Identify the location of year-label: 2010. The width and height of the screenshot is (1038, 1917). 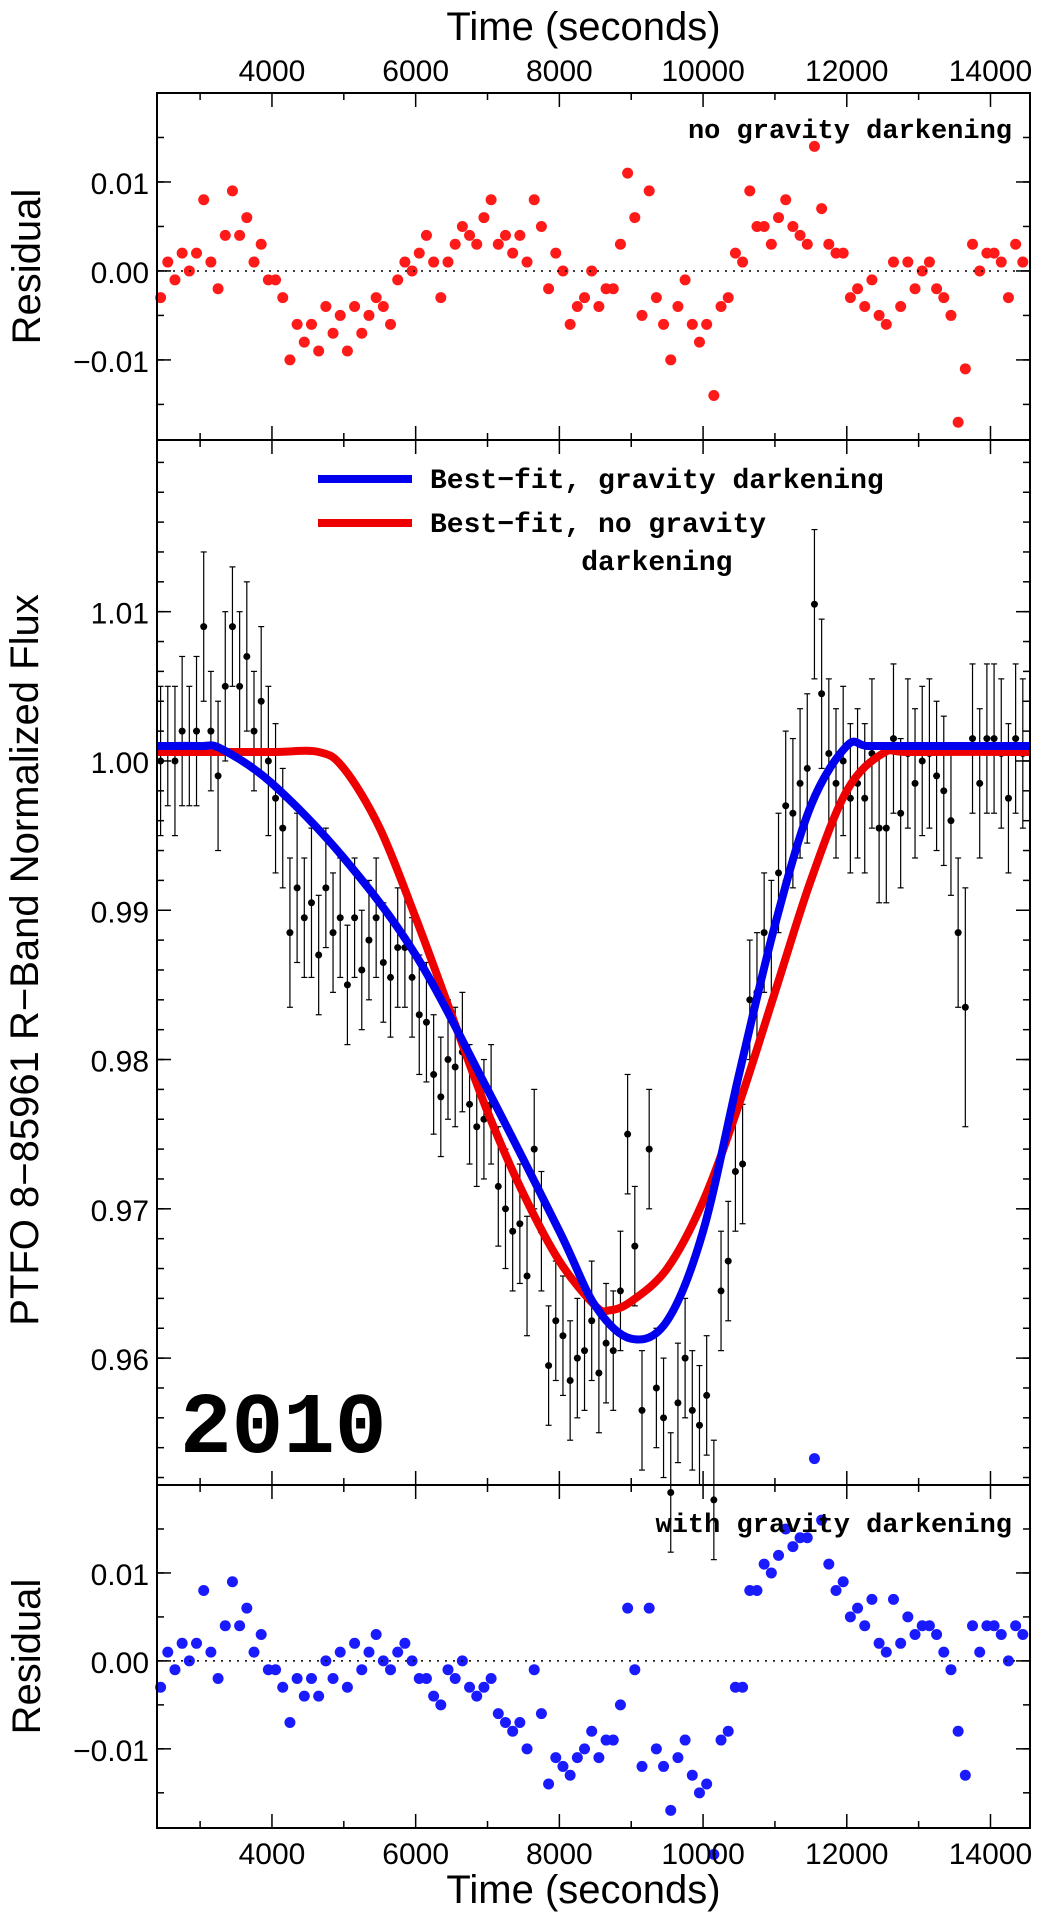
(283, 1429).